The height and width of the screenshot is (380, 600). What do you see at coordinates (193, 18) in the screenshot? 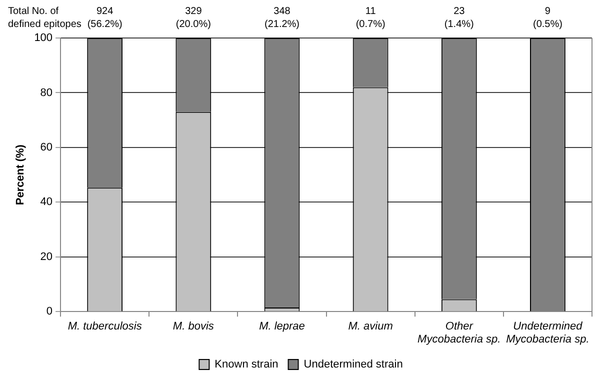
I see `text: 329 (20.0%)` at bounding box center [193, 18].